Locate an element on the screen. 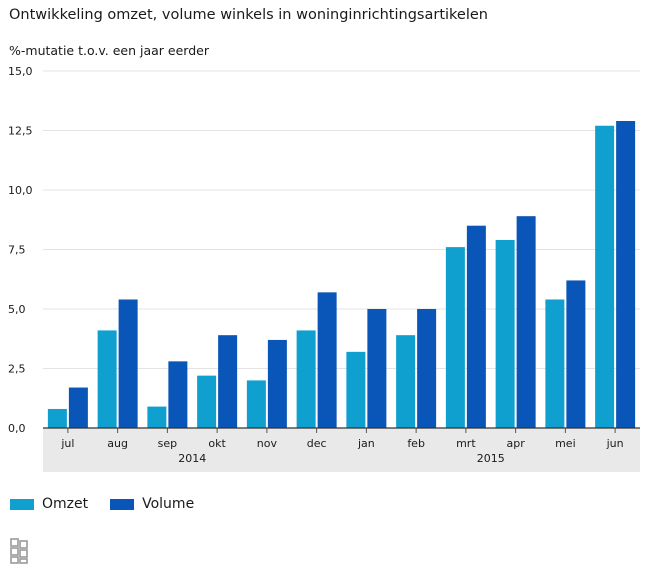 The image size is (650, 582). y-tick-label: 5,0 is located at coordinates (17, 309).